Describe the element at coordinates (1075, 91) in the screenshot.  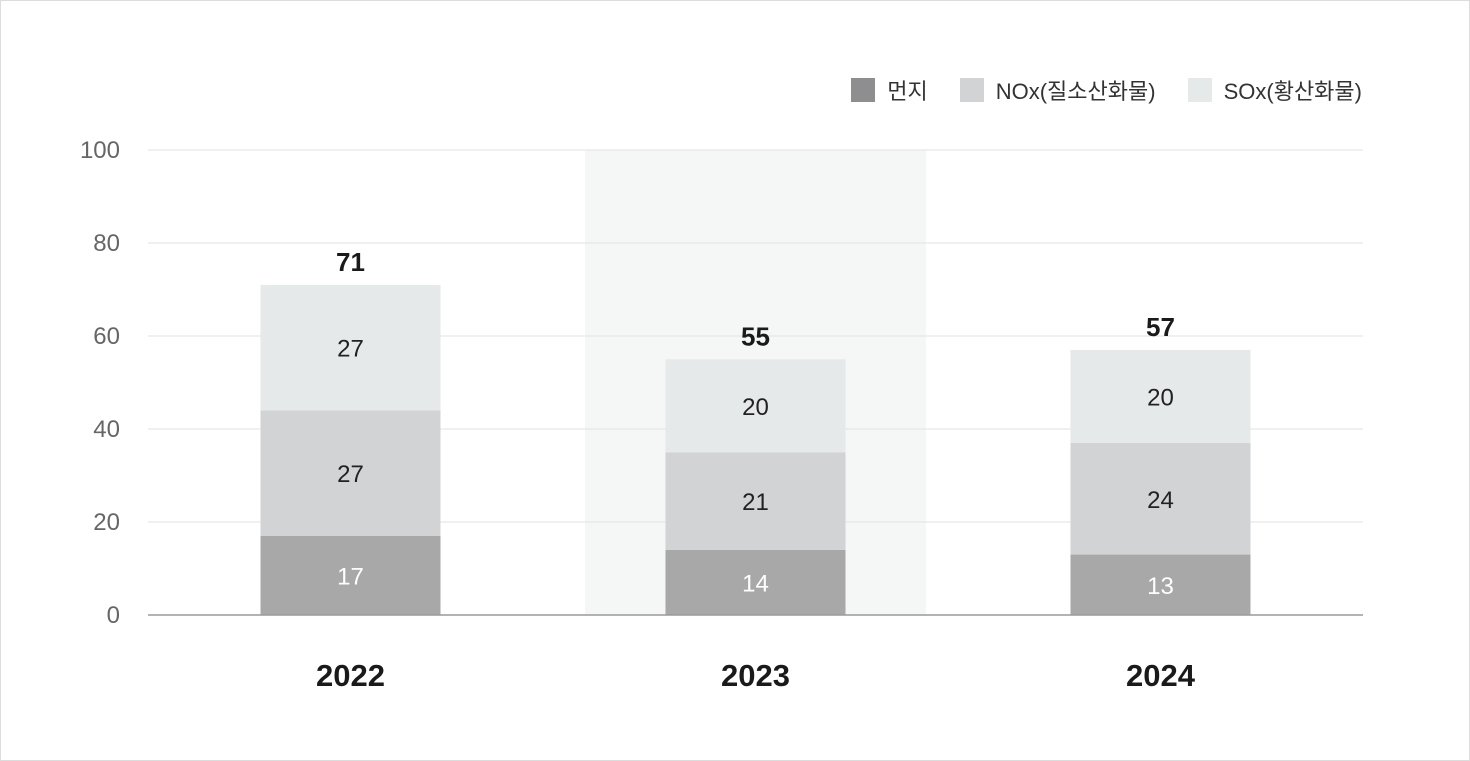
I see `legend-label-nox: NOx(질소산화물)` at that location.